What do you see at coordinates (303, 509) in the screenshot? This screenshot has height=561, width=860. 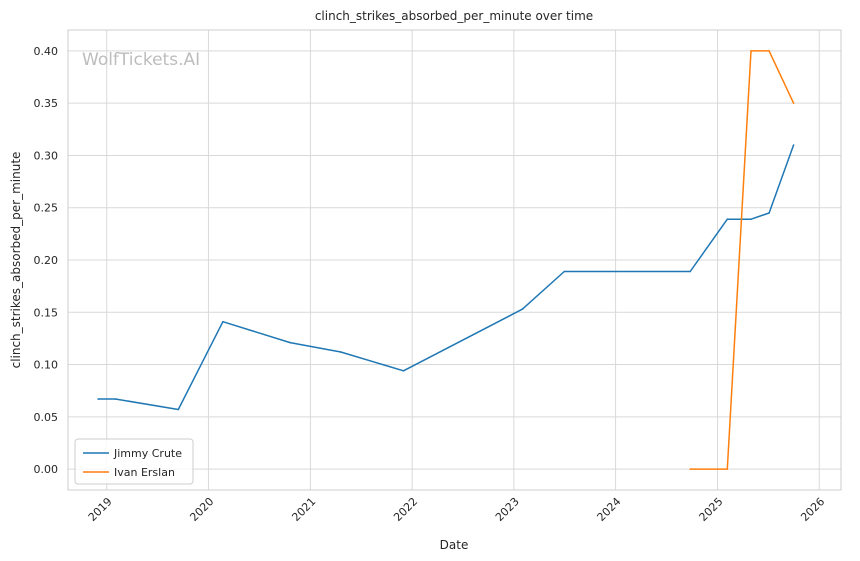 I see `x-tick-label: 2021` at bounding box center [303, 509].